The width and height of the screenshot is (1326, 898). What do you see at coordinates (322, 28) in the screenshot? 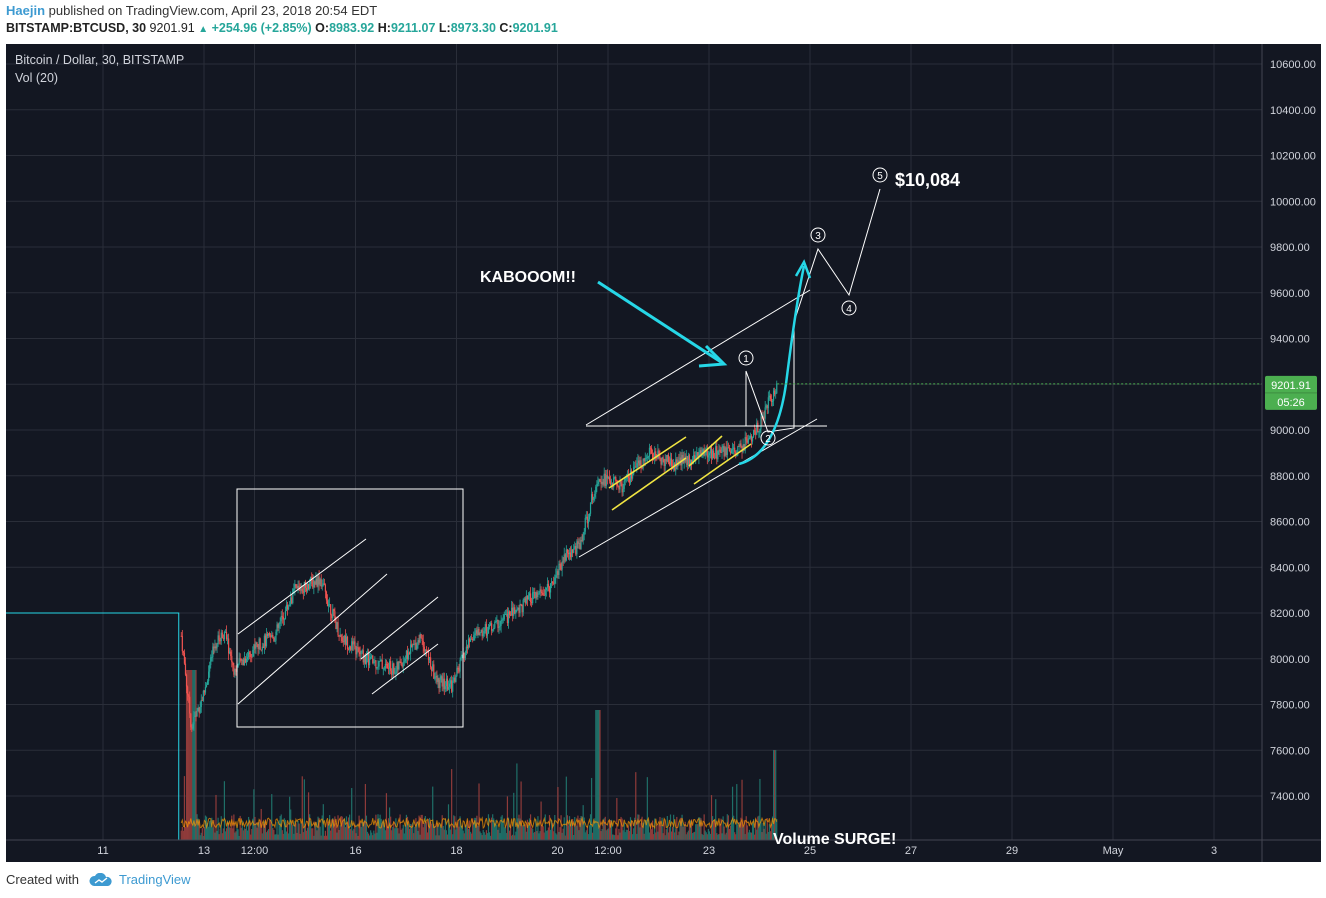
I see `open-label: O:` at bounding box center [322, 28].